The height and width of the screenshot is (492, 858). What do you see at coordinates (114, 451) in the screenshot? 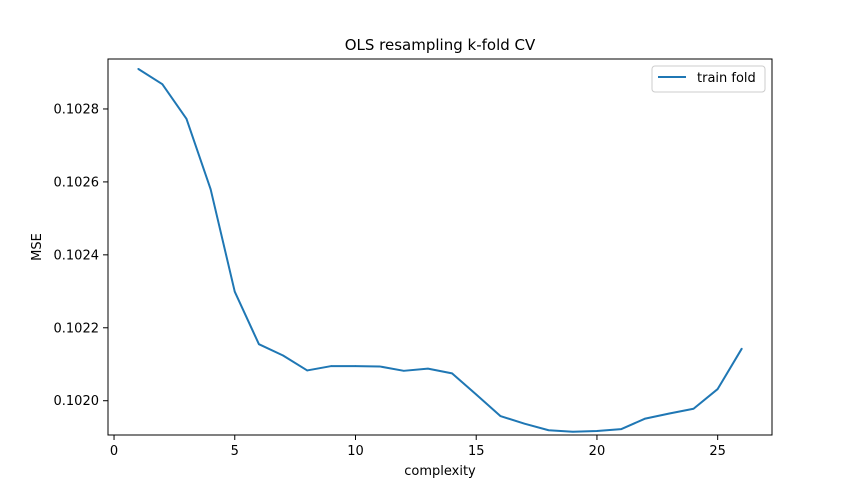
I see `x-tick-label: 0` at bounding box center [114, 451].